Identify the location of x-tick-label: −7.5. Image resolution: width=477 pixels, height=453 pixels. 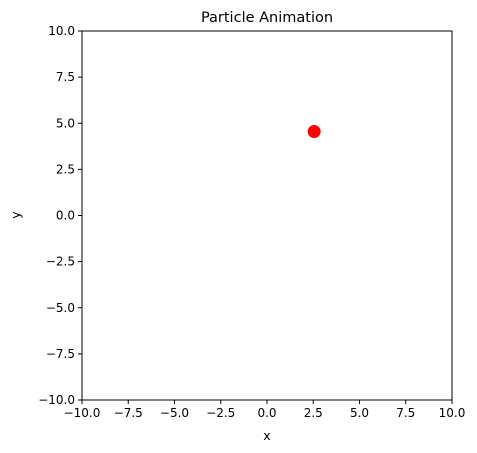
(128, 413).